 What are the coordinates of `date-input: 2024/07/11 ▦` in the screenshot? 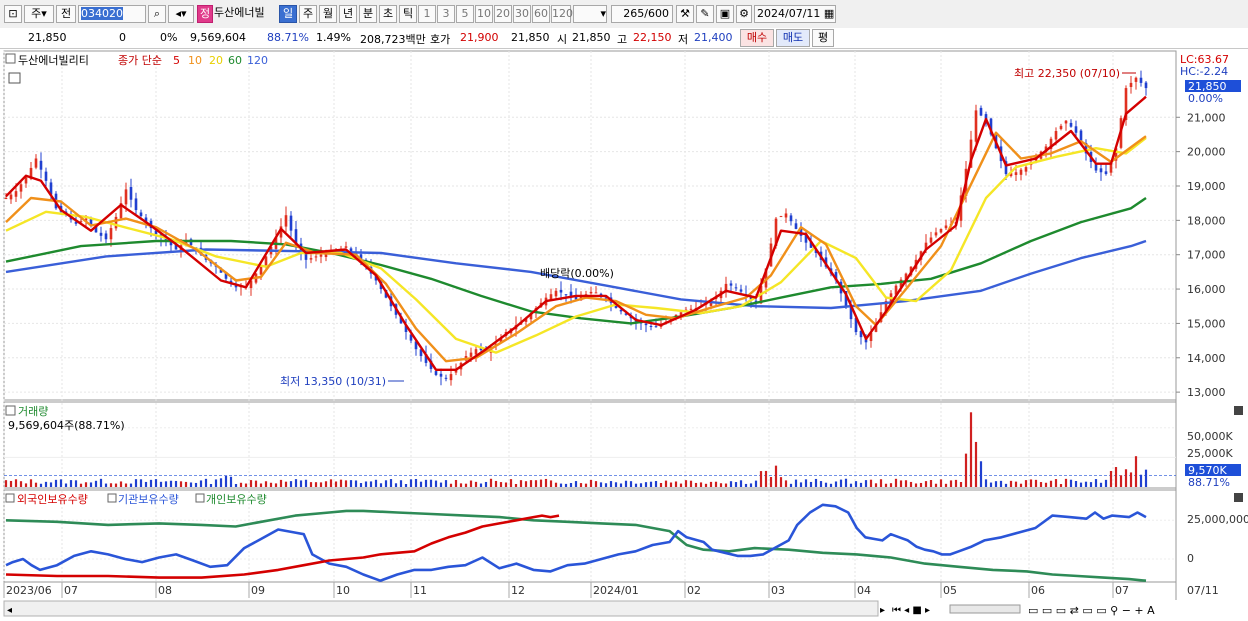 It's located at (795, 14).